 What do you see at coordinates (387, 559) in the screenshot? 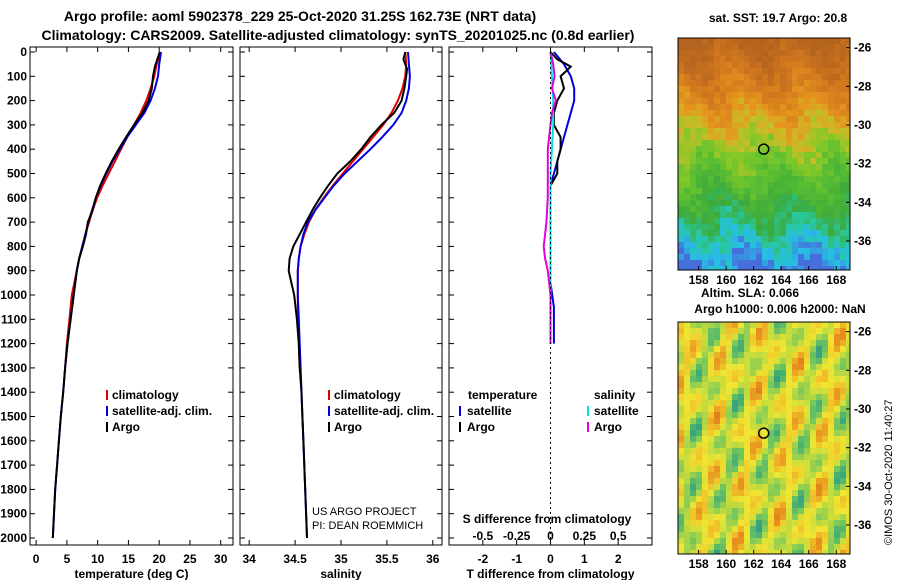
I see `x-tick-label: 35.5` at bounding box center [387, 559].